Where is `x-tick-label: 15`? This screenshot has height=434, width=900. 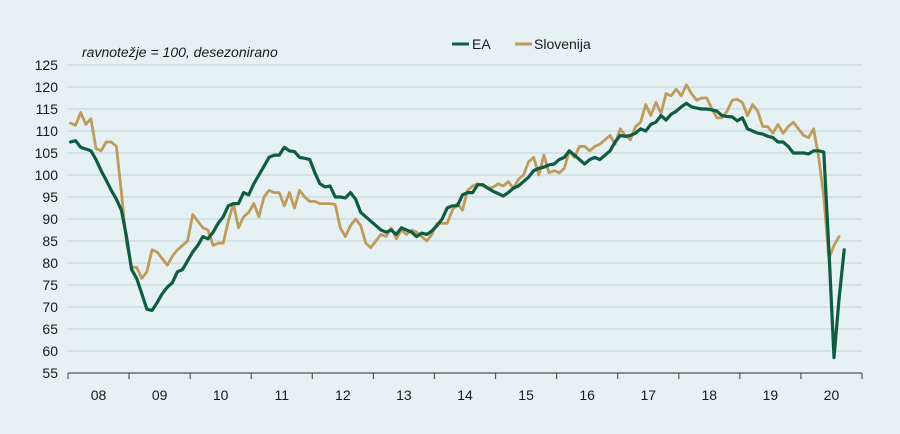 x-tick-label: 15 is located at coordinates (526, 395).